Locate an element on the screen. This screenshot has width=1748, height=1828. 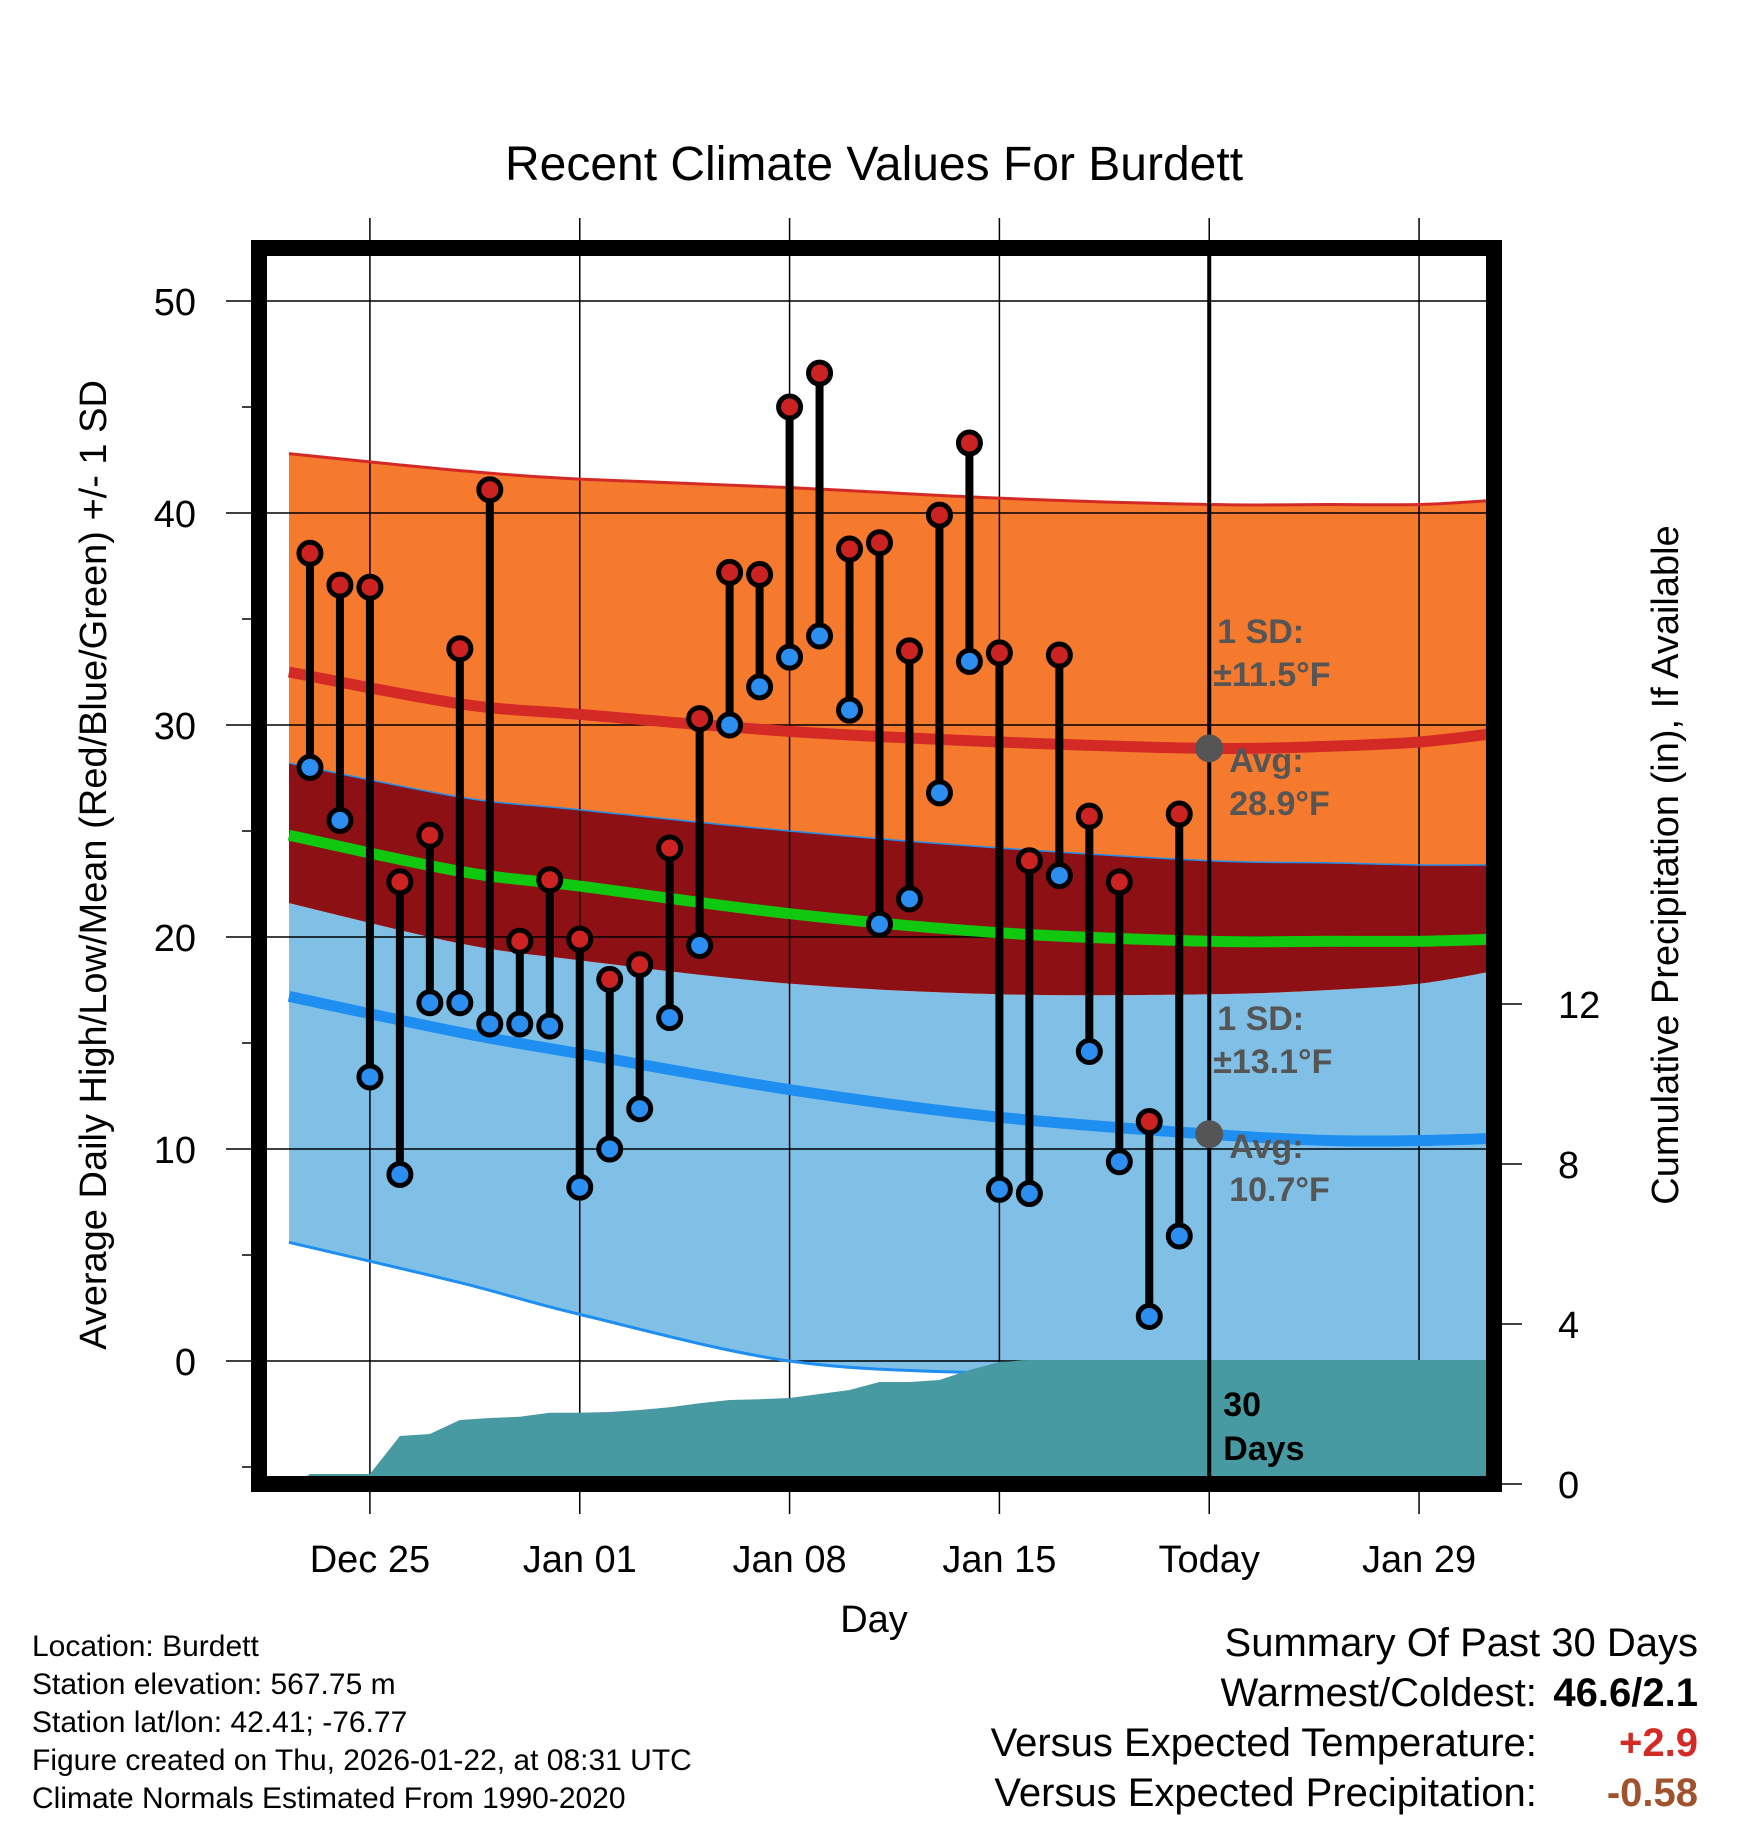
high-sd-value: ±11.5°F is located at coordinates (1271, 675).